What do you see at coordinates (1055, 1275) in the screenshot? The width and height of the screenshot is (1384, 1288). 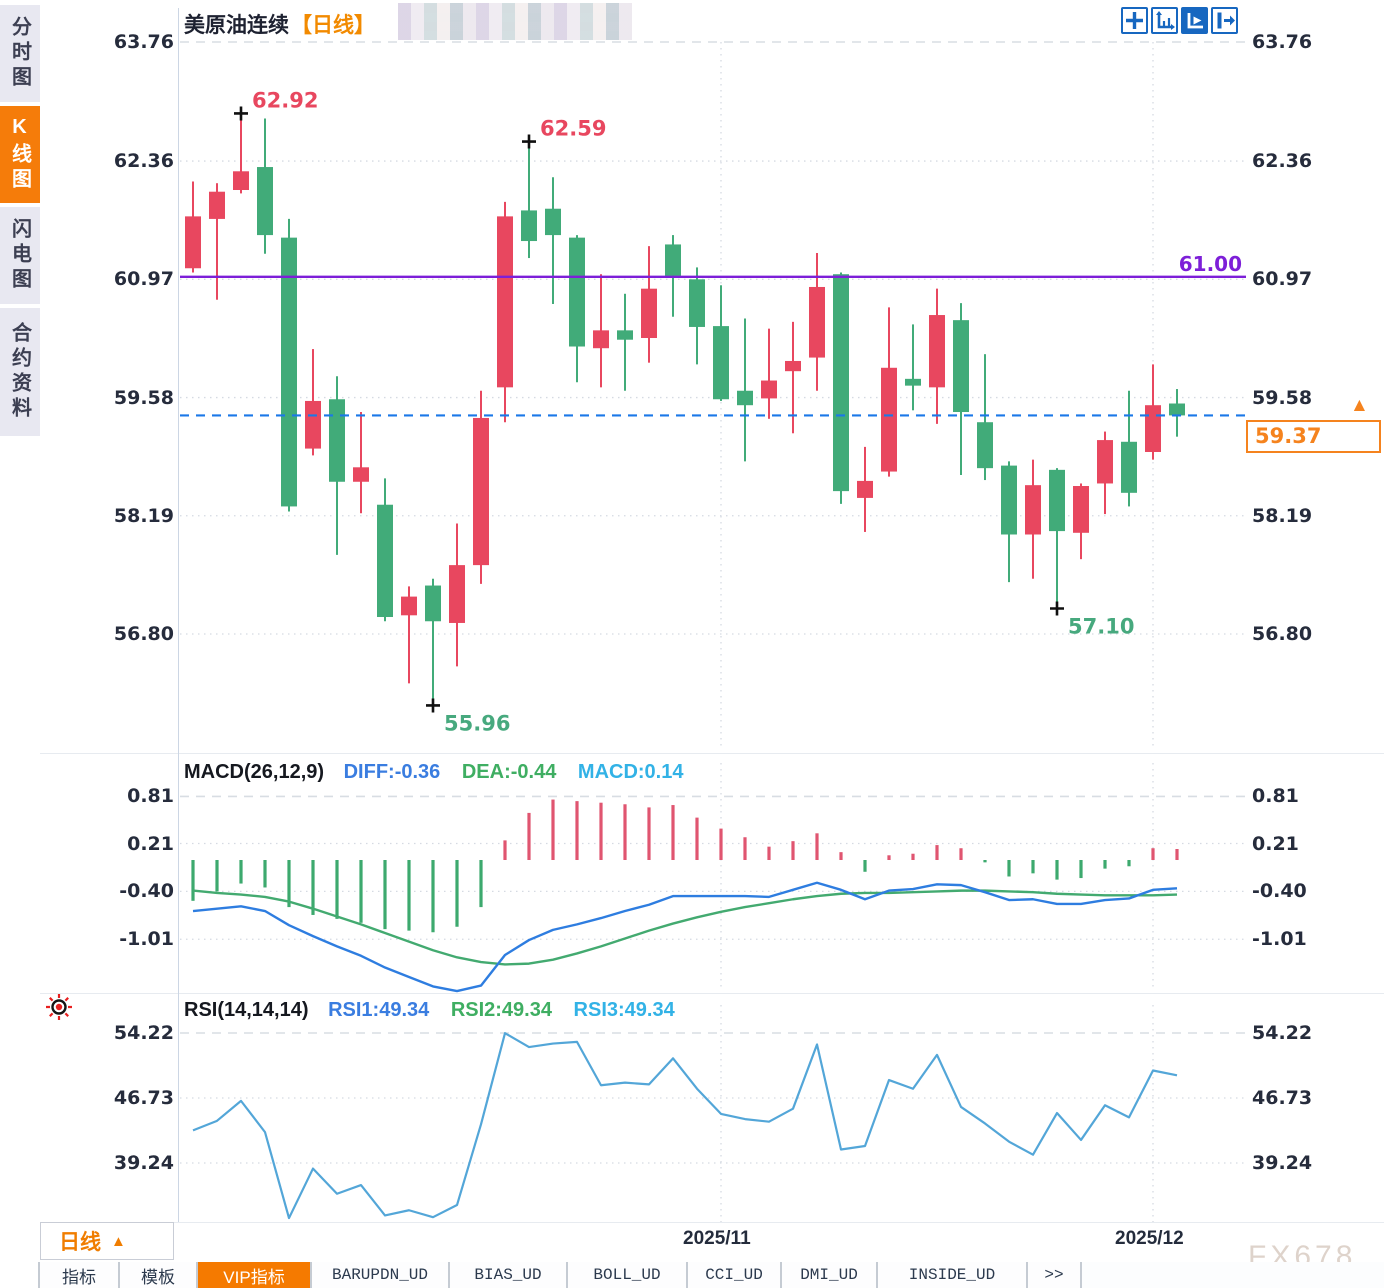 I see `tab-more: >>` at bounding box center [1055, 1275].